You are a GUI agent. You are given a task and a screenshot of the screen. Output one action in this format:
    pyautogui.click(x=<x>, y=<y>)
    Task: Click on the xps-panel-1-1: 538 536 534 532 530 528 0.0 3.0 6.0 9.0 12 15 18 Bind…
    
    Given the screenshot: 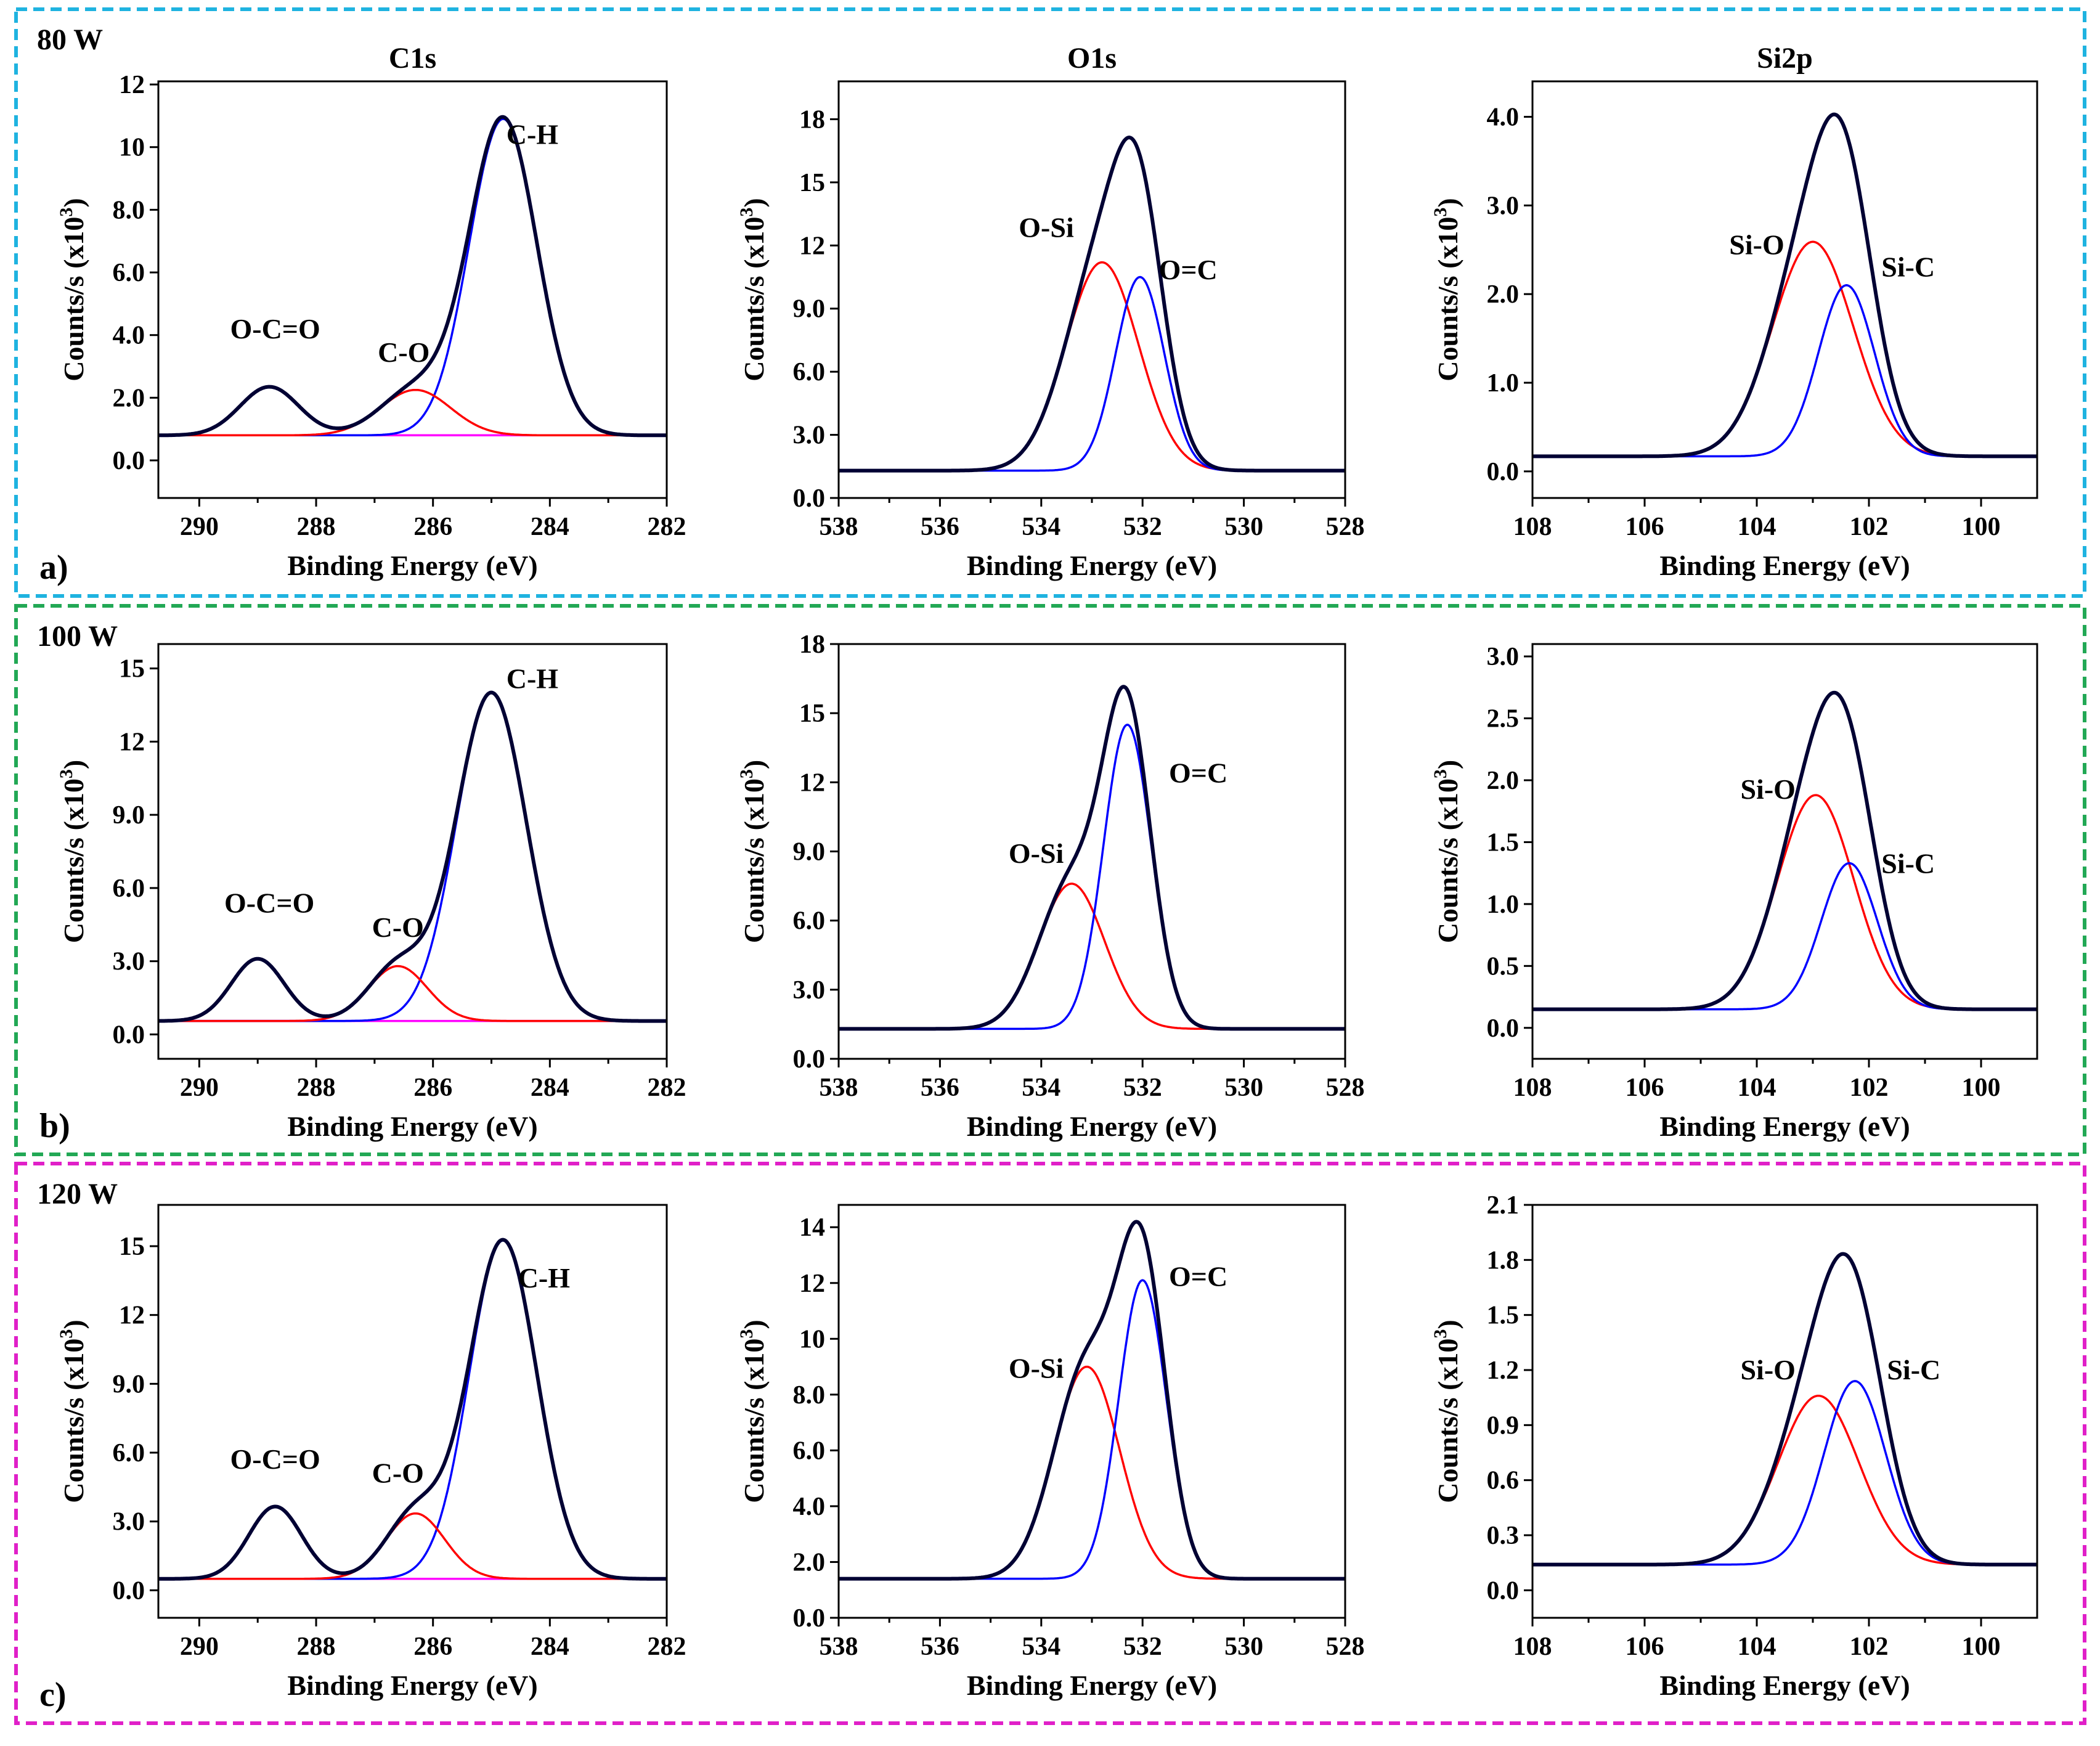 What is the action you would take?
    pyautogui.click(x=1050, y=886)
    